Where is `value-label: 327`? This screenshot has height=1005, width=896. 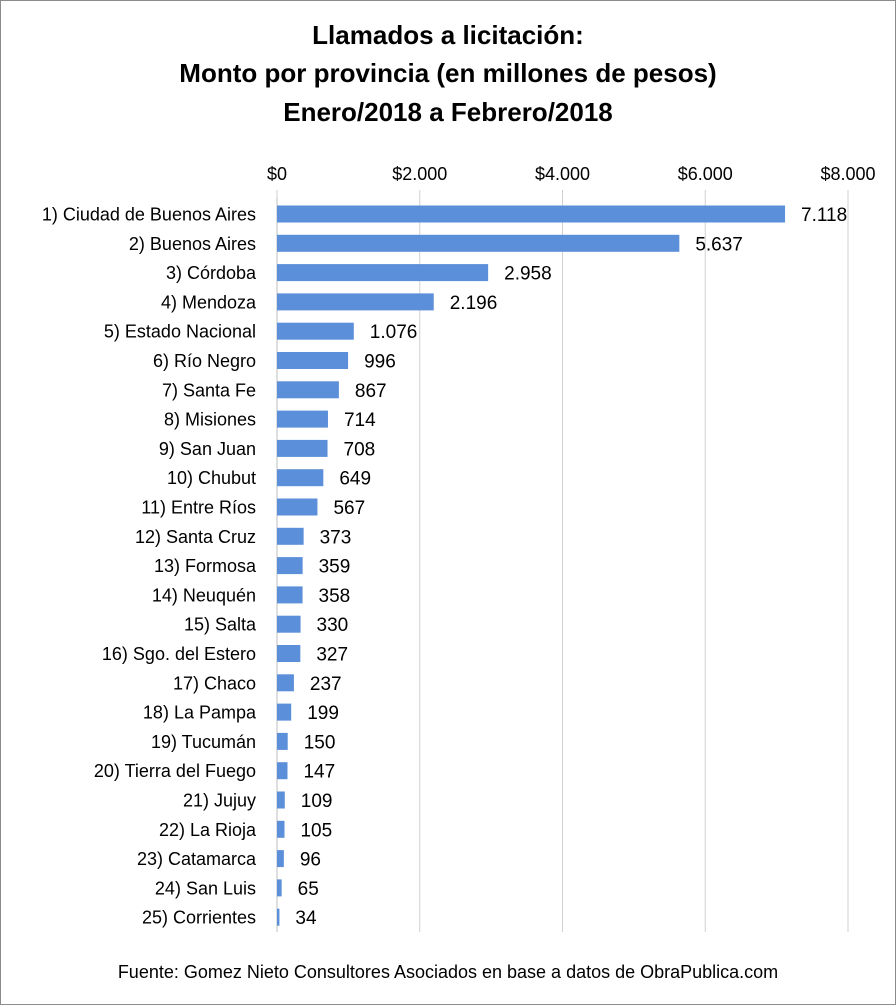
value-label: 327 is located at coordinates (332, 655).